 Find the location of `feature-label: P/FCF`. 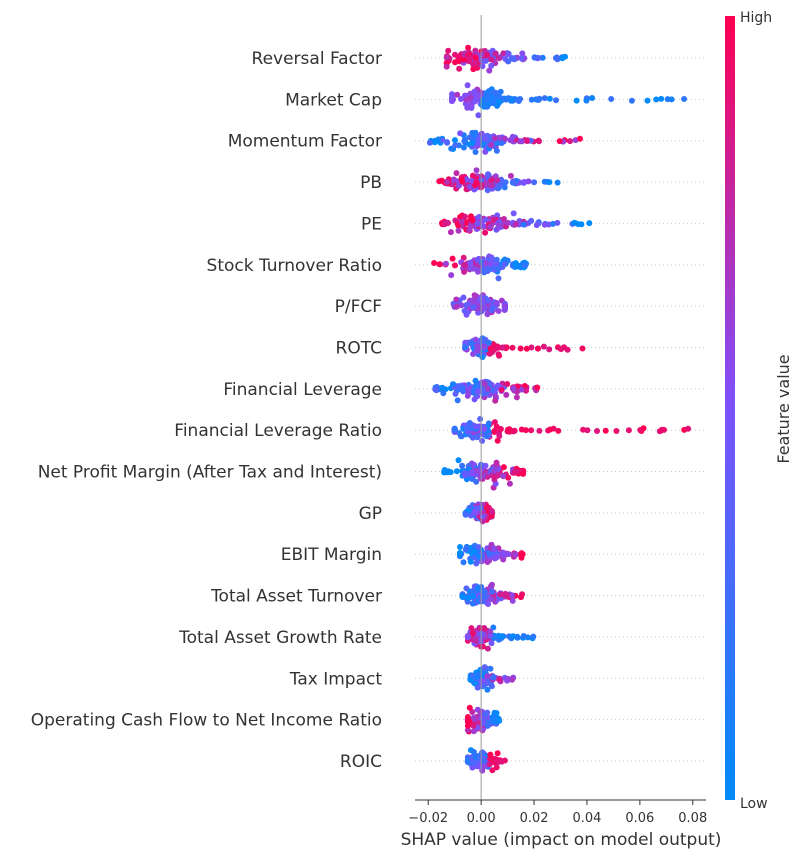

feature-label: P/FCF is located at coordinates (358, 307).